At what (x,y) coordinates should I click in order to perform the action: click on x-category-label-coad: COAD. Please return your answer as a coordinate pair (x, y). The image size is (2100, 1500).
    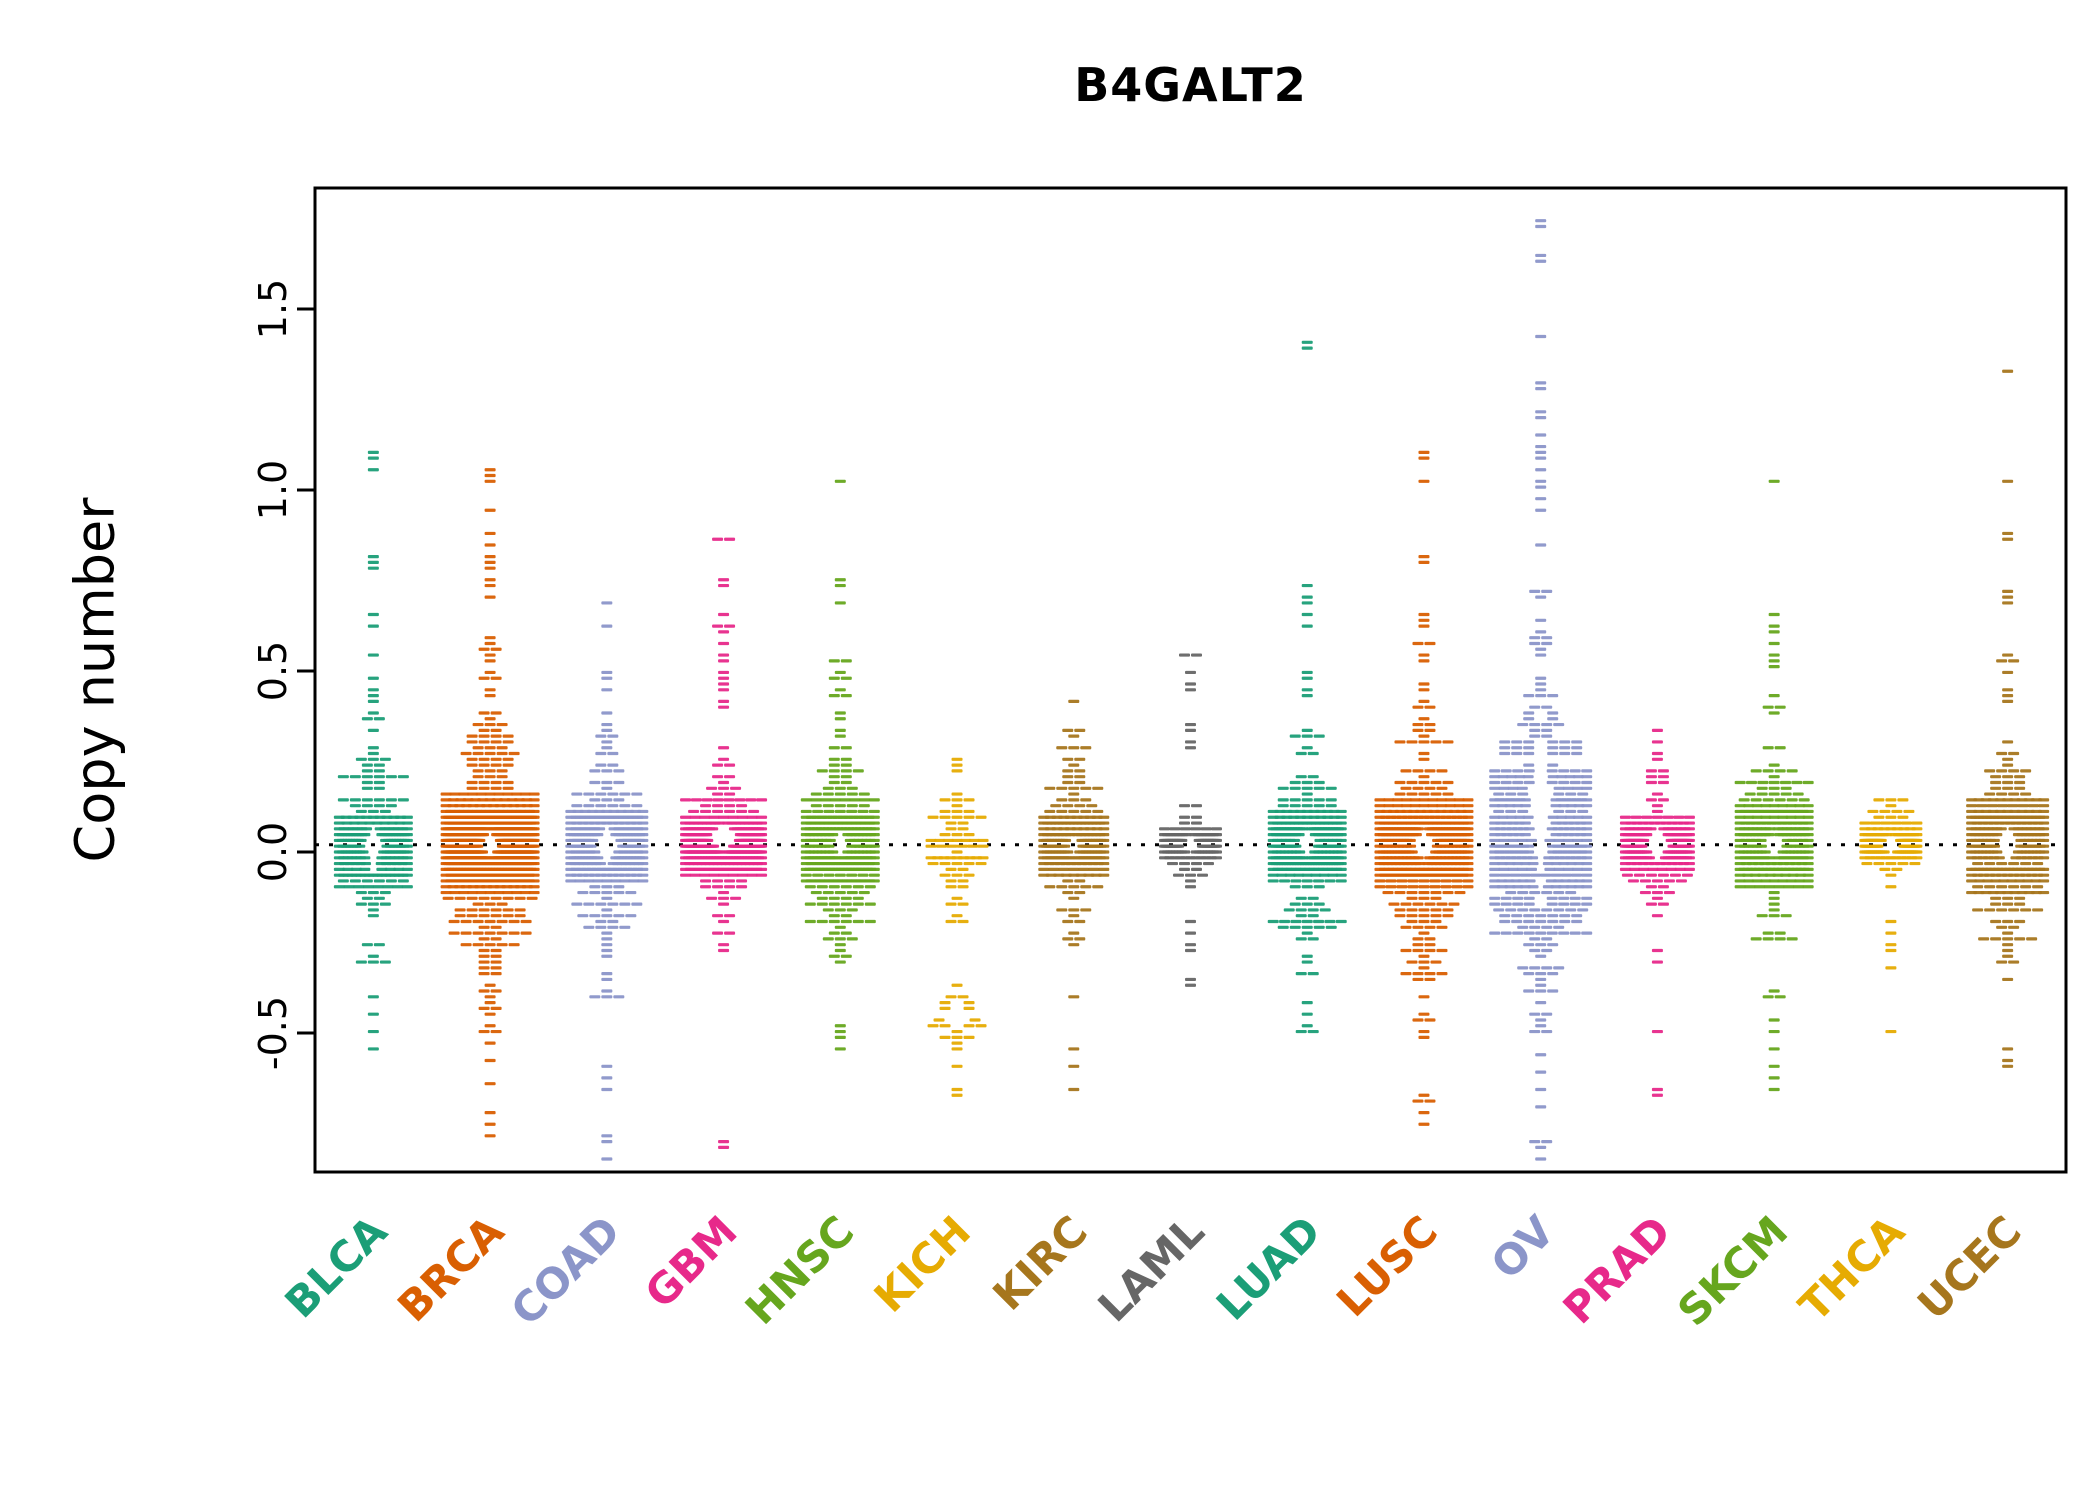
    Looking at the image, I should click on (565, 1270).